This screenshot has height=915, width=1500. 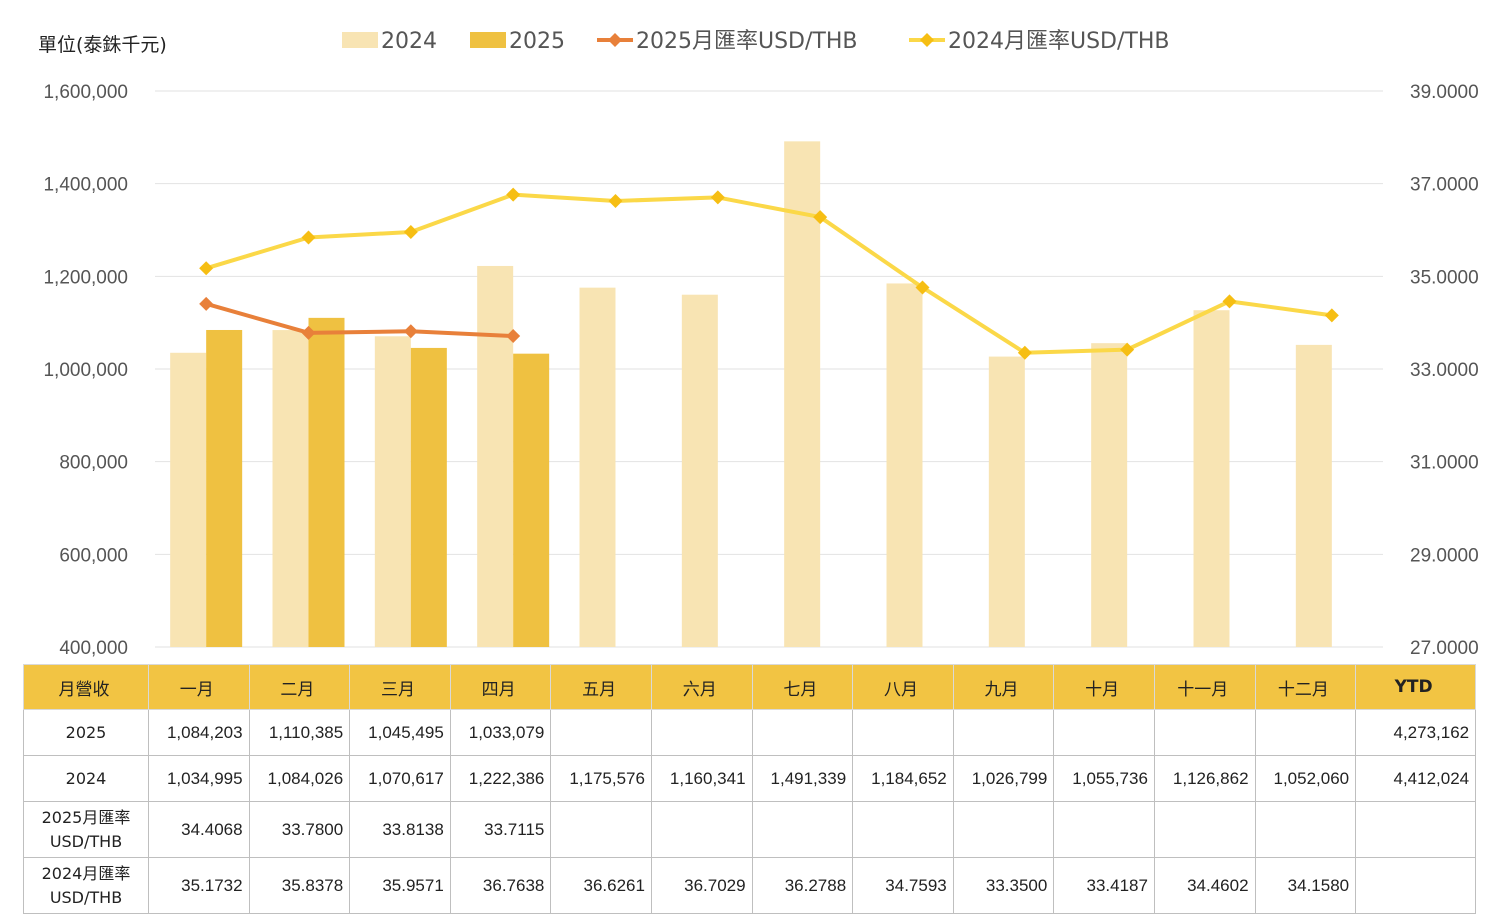 What do you see at coordinates (903, 778) in the screenshot?
I see `table-cell: 1,184,652` at bounding box center [903, 778].